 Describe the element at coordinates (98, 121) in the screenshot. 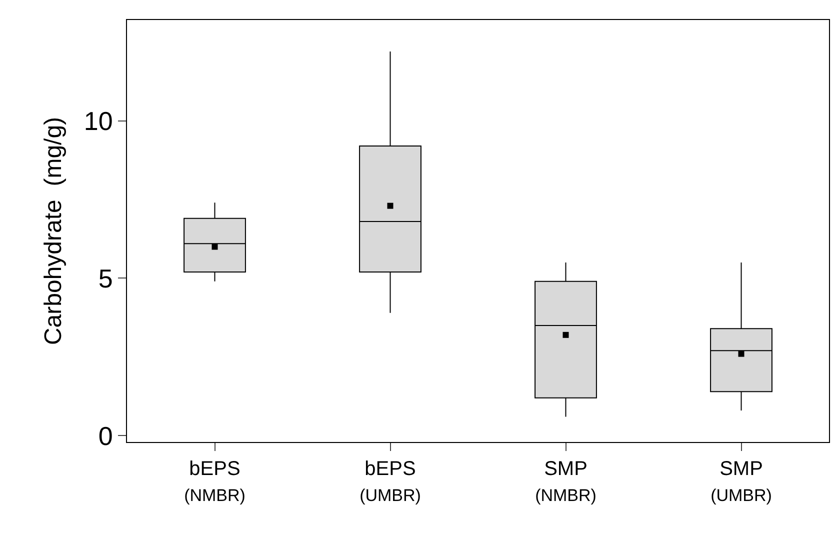

I see `y-tick-label: 10` at that location.